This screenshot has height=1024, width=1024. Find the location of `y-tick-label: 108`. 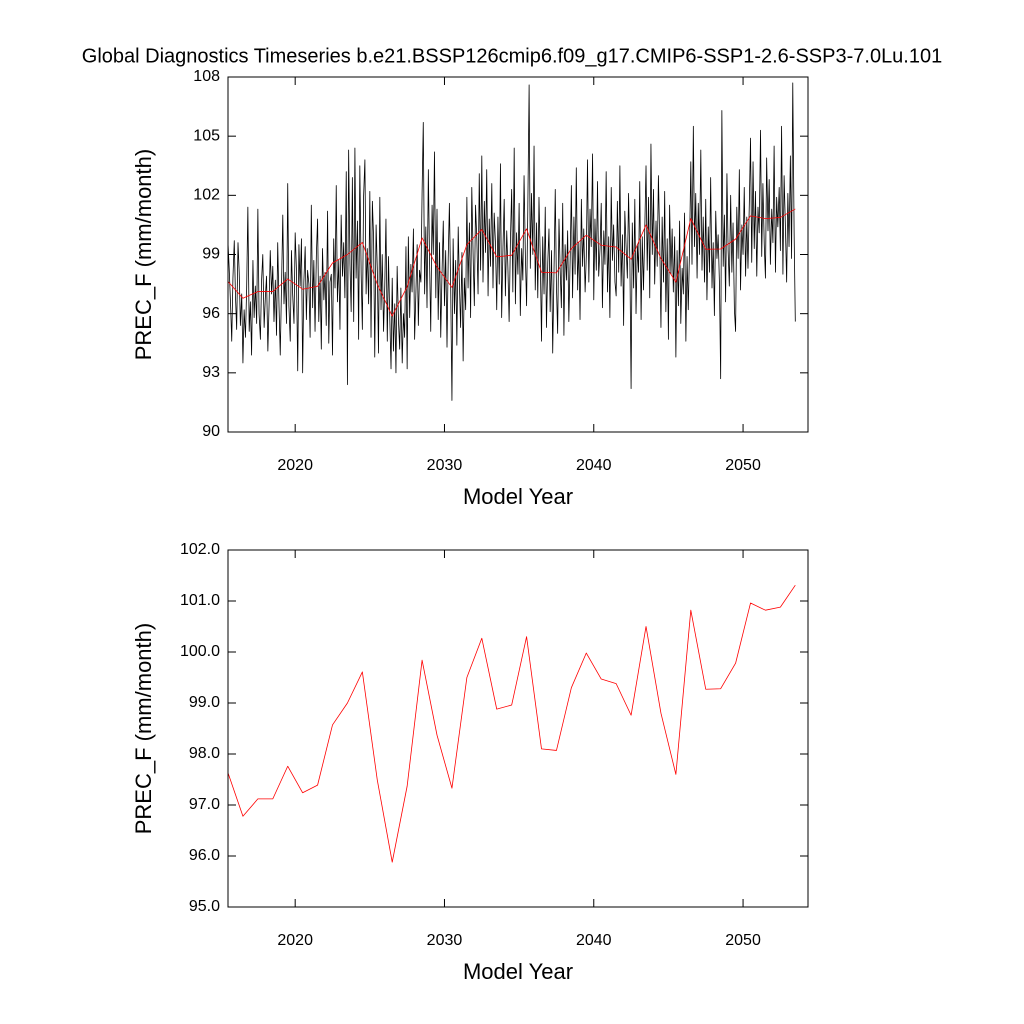

y-tick-label: 108 is located at coordinates (206, 76).